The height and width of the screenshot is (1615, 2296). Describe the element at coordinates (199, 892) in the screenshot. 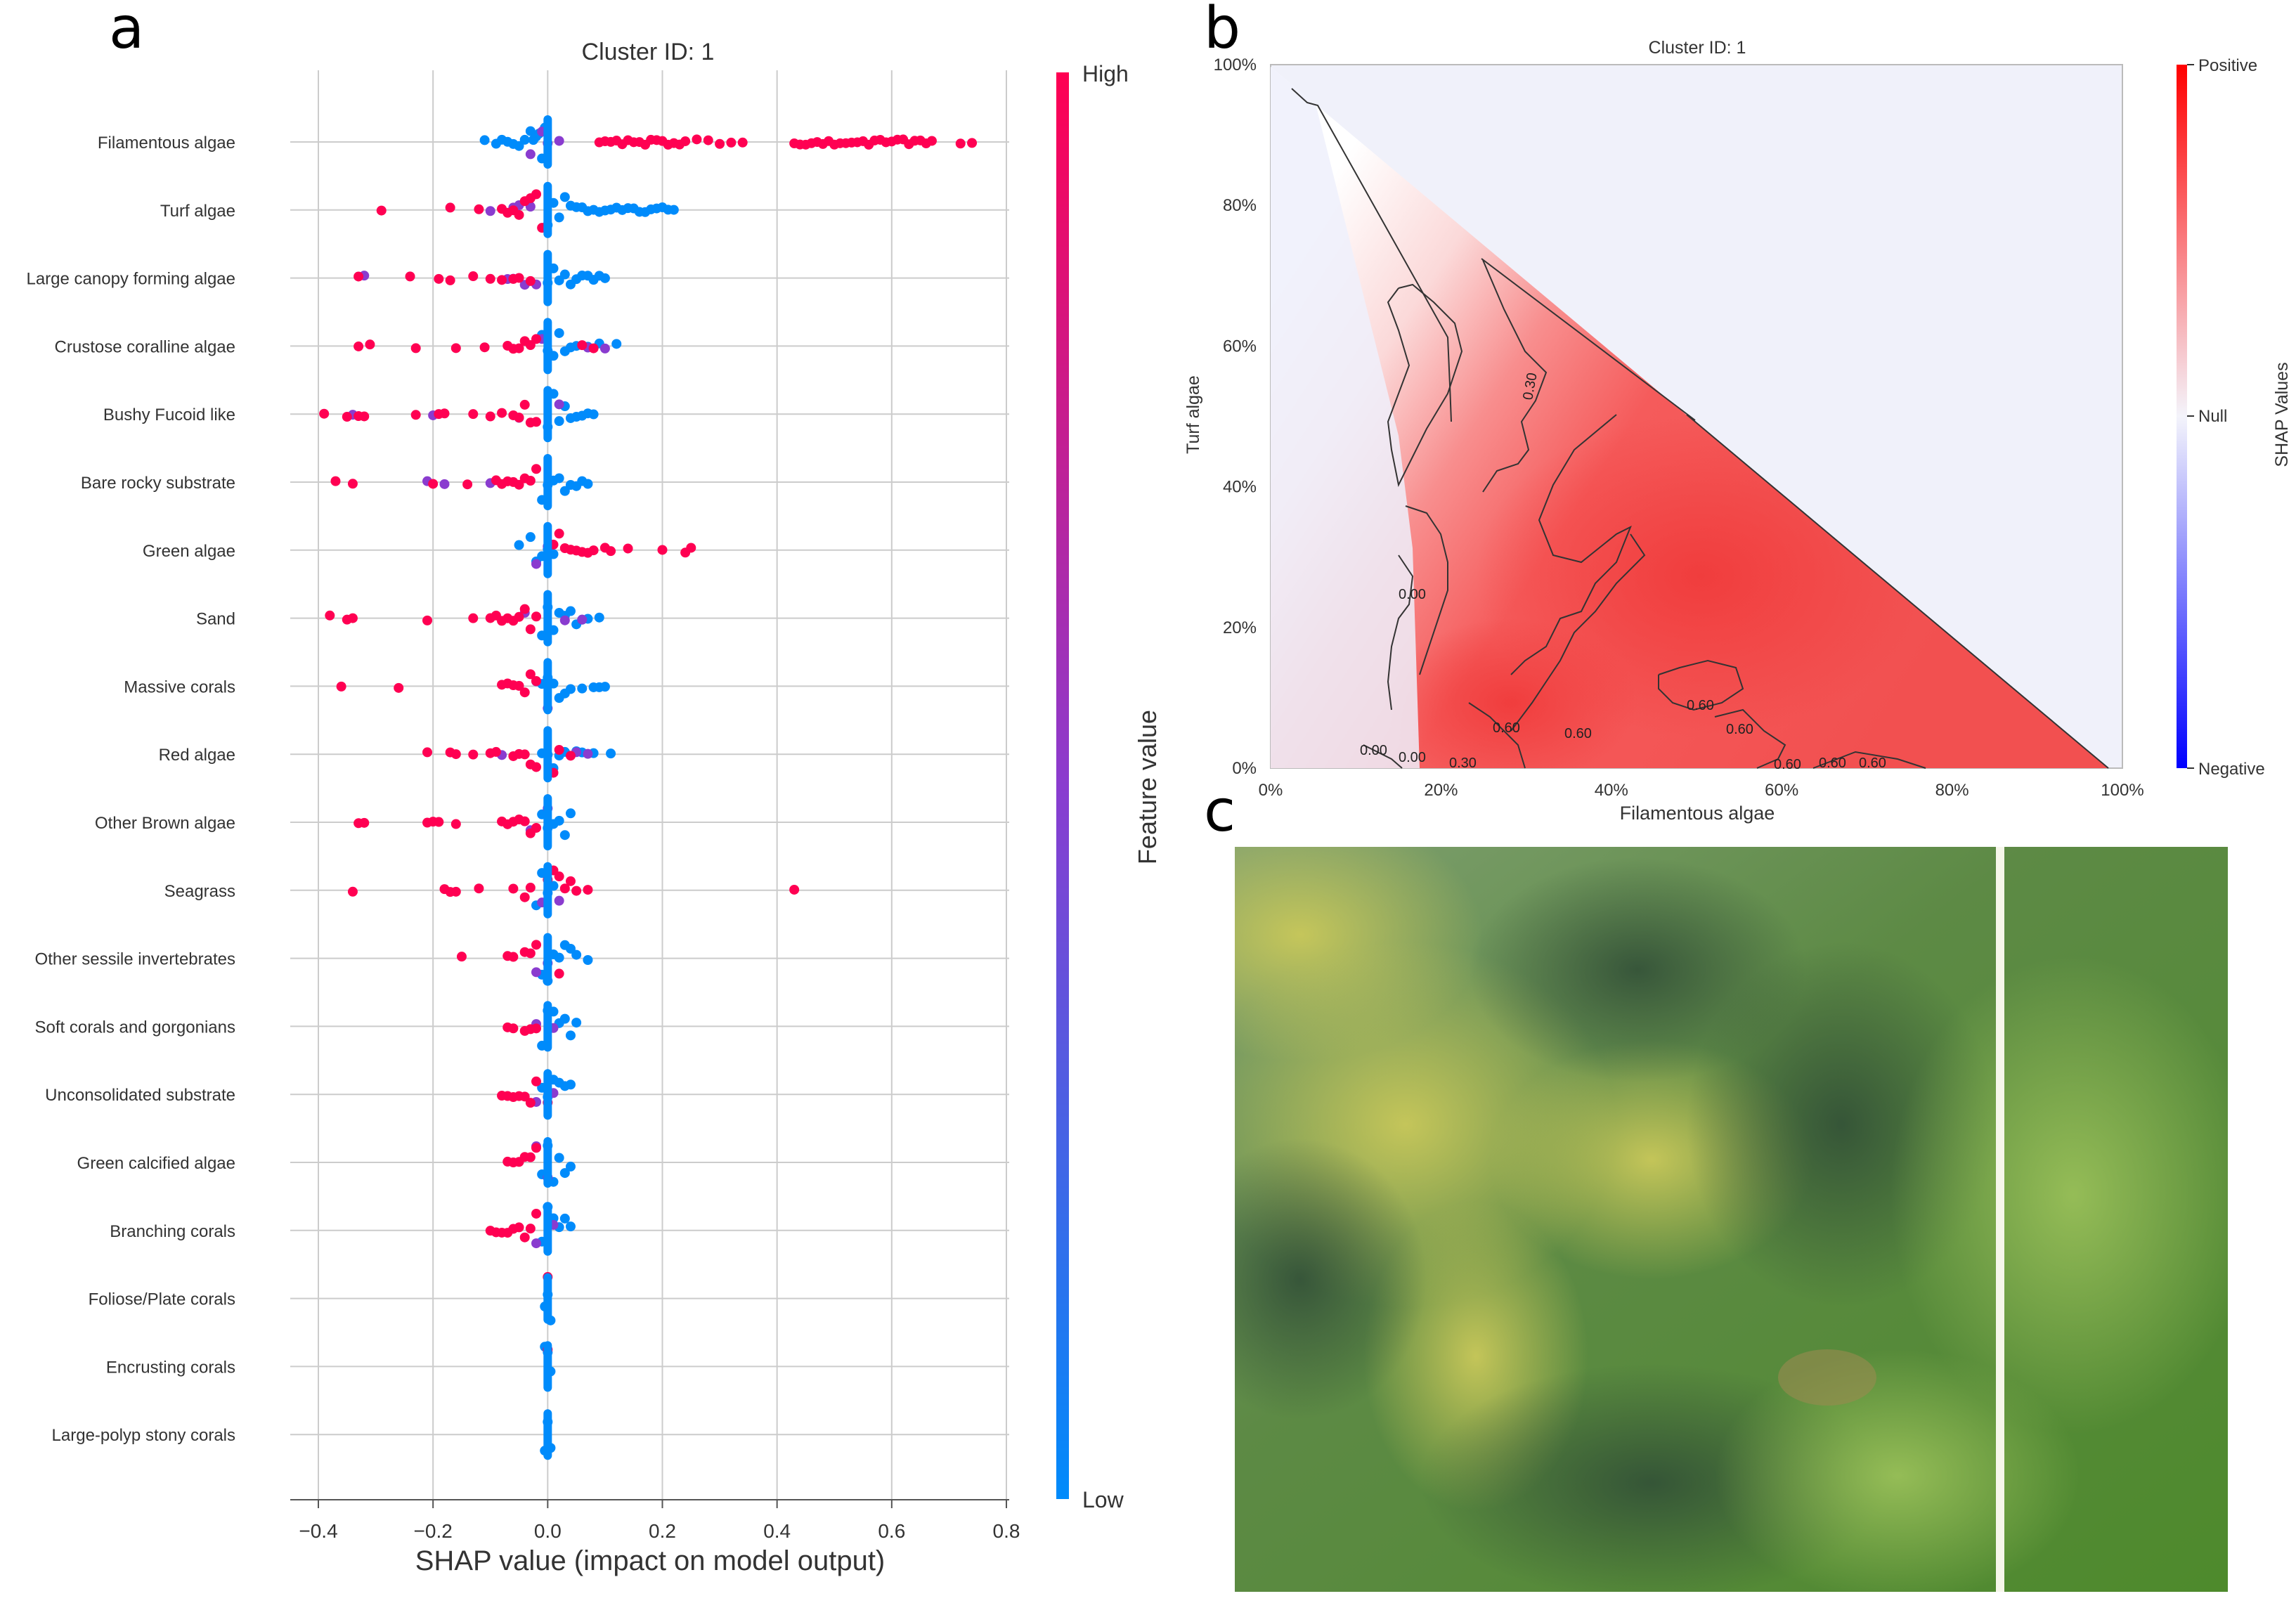

I see `feature-label: Seagrass` at that location.